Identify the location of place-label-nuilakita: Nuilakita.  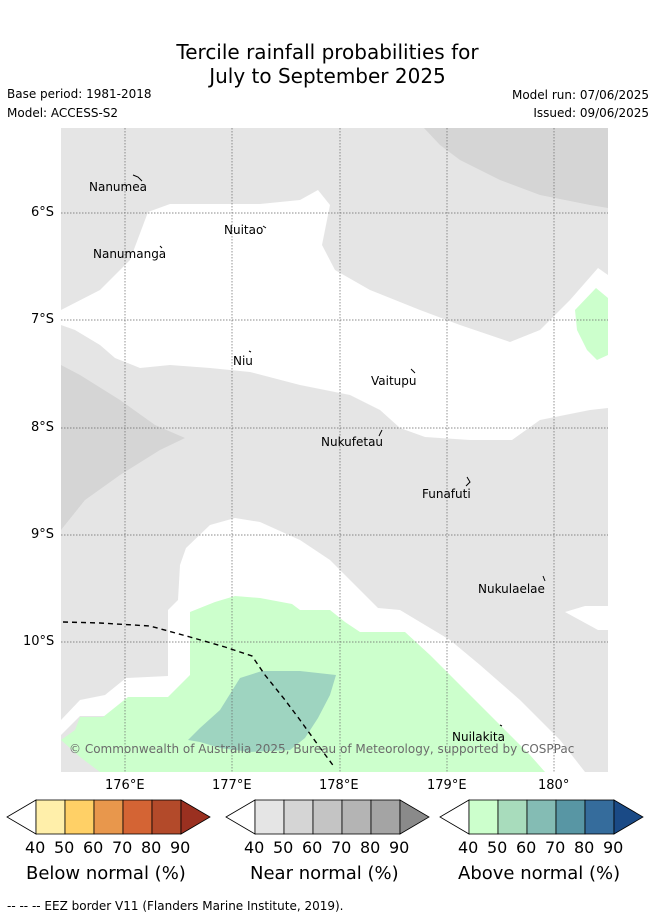
(478, 737).